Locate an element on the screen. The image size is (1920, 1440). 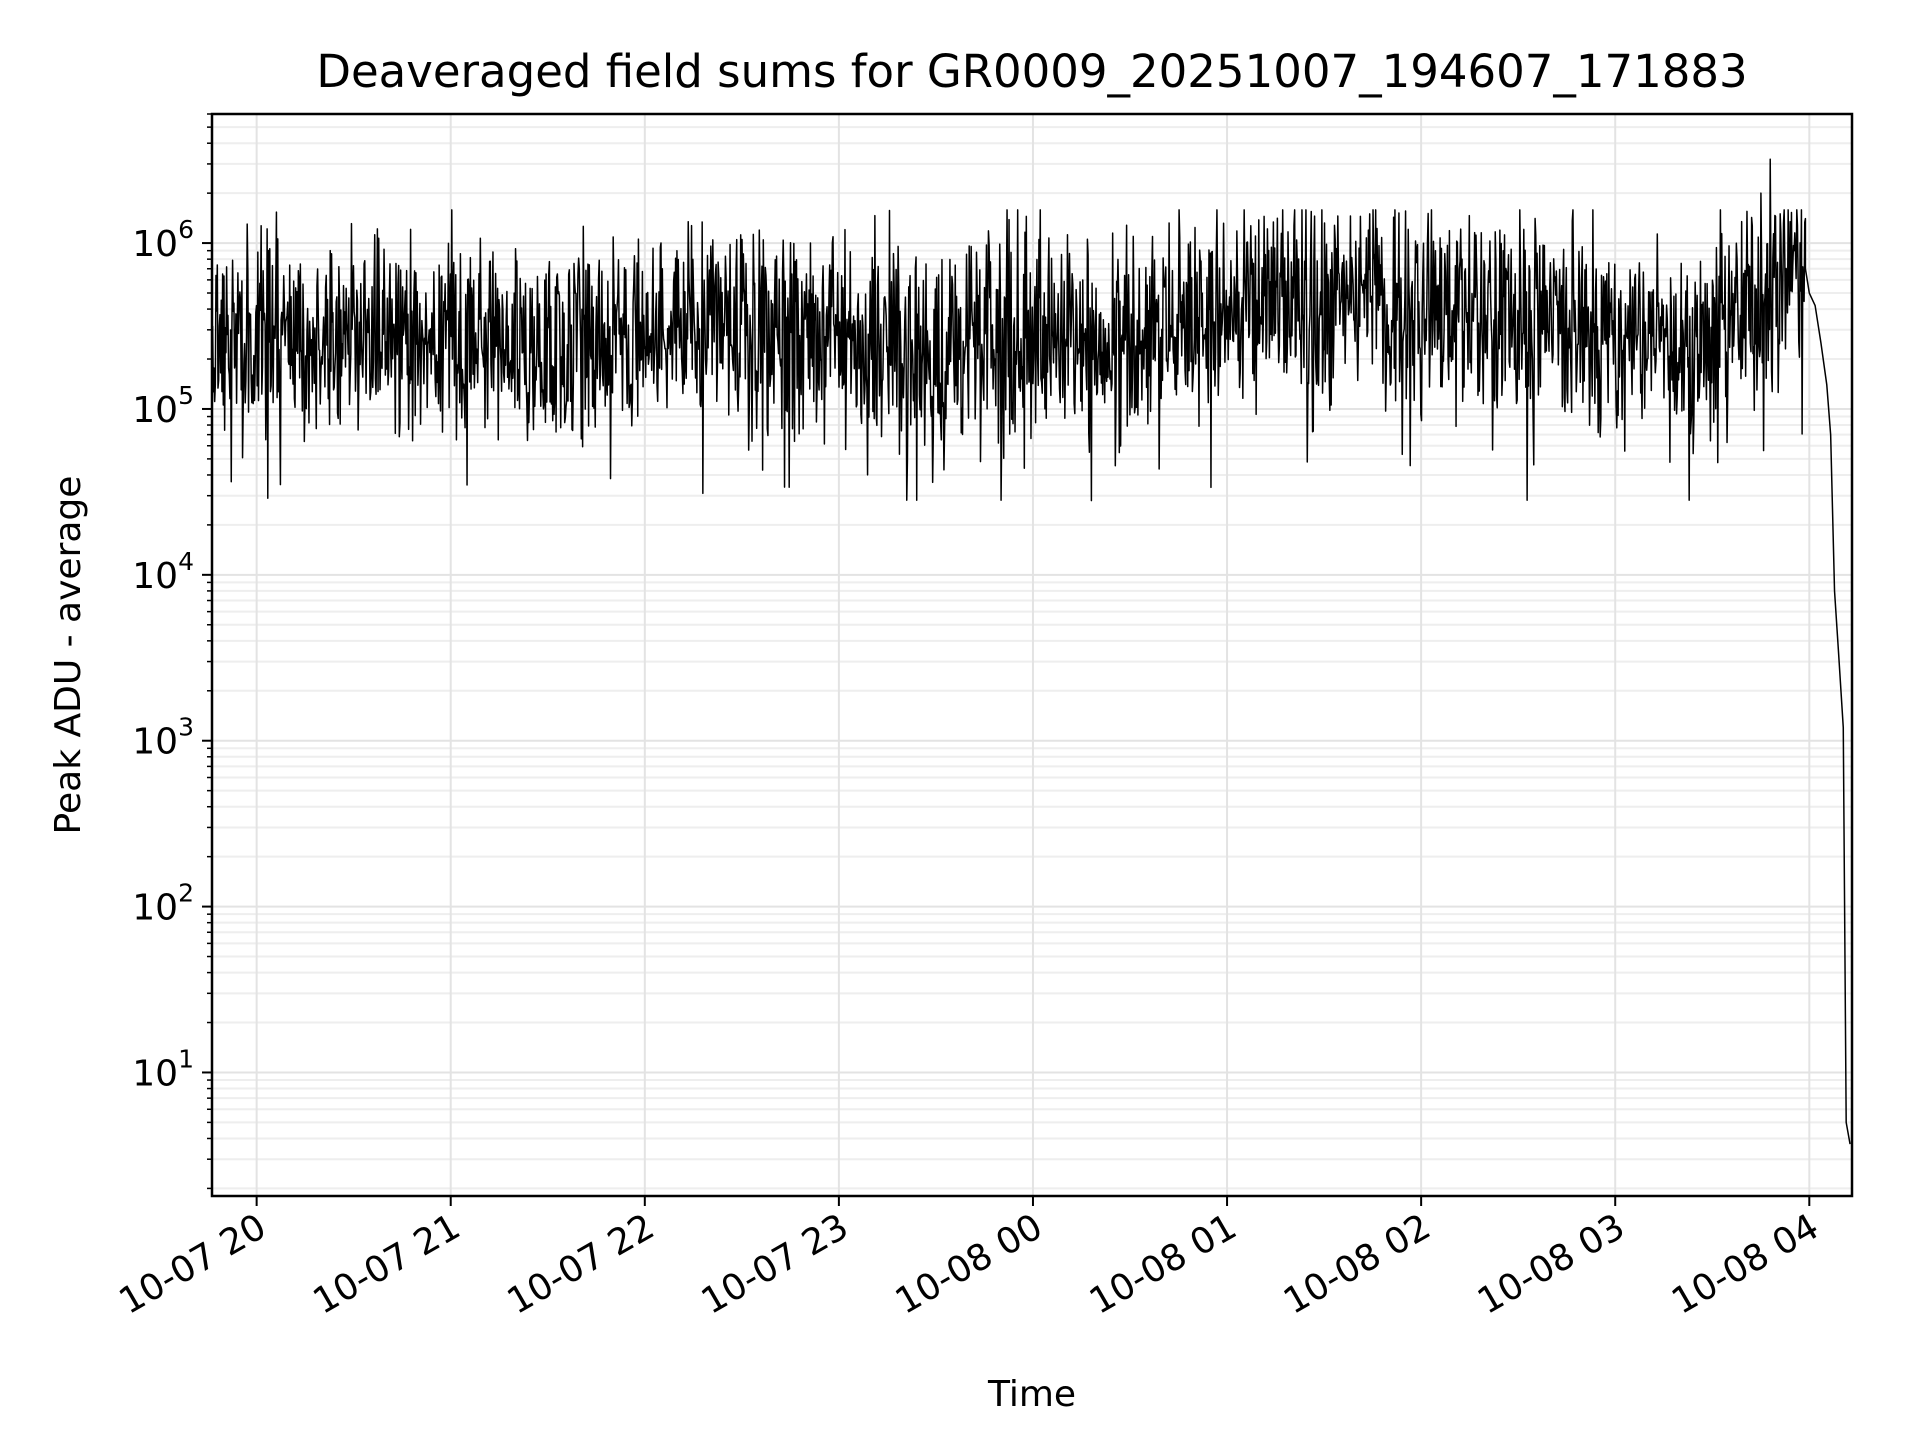
y-tick-exponent: 1 is located at coordinates (186, 1058).